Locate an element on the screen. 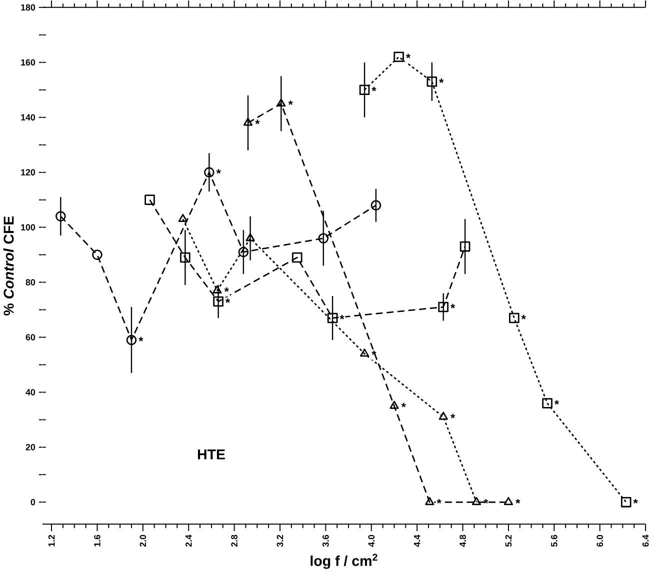 This screenshot has width=652, height=572. x-tick-label: 2.4 is located at coordinates (188, 540).